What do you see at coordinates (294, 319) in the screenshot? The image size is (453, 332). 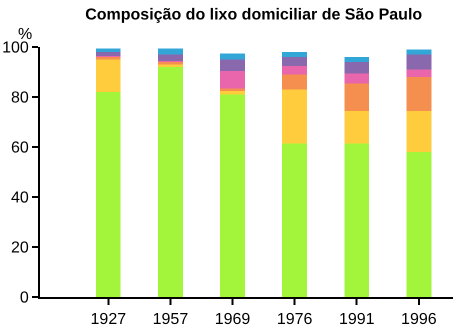 I see `x-tick-label: 1976` at bounding box center [294, 319].